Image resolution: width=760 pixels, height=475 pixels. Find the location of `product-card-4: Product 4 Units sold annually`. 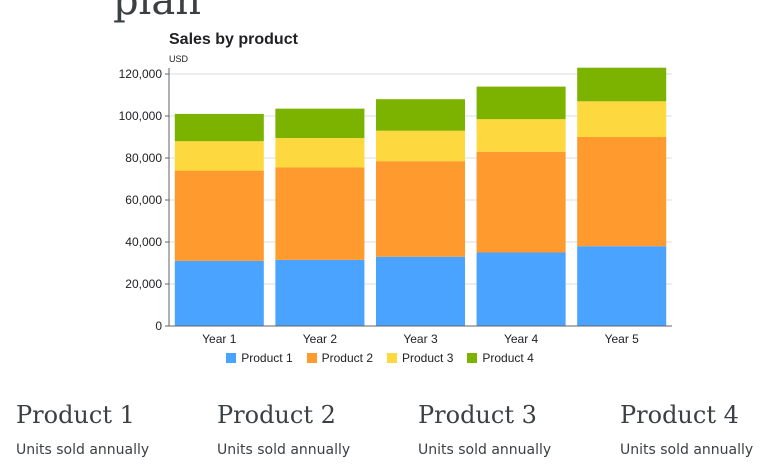

product-card-4: Product 4 Units sold annually is located at coordinates (690, 428).